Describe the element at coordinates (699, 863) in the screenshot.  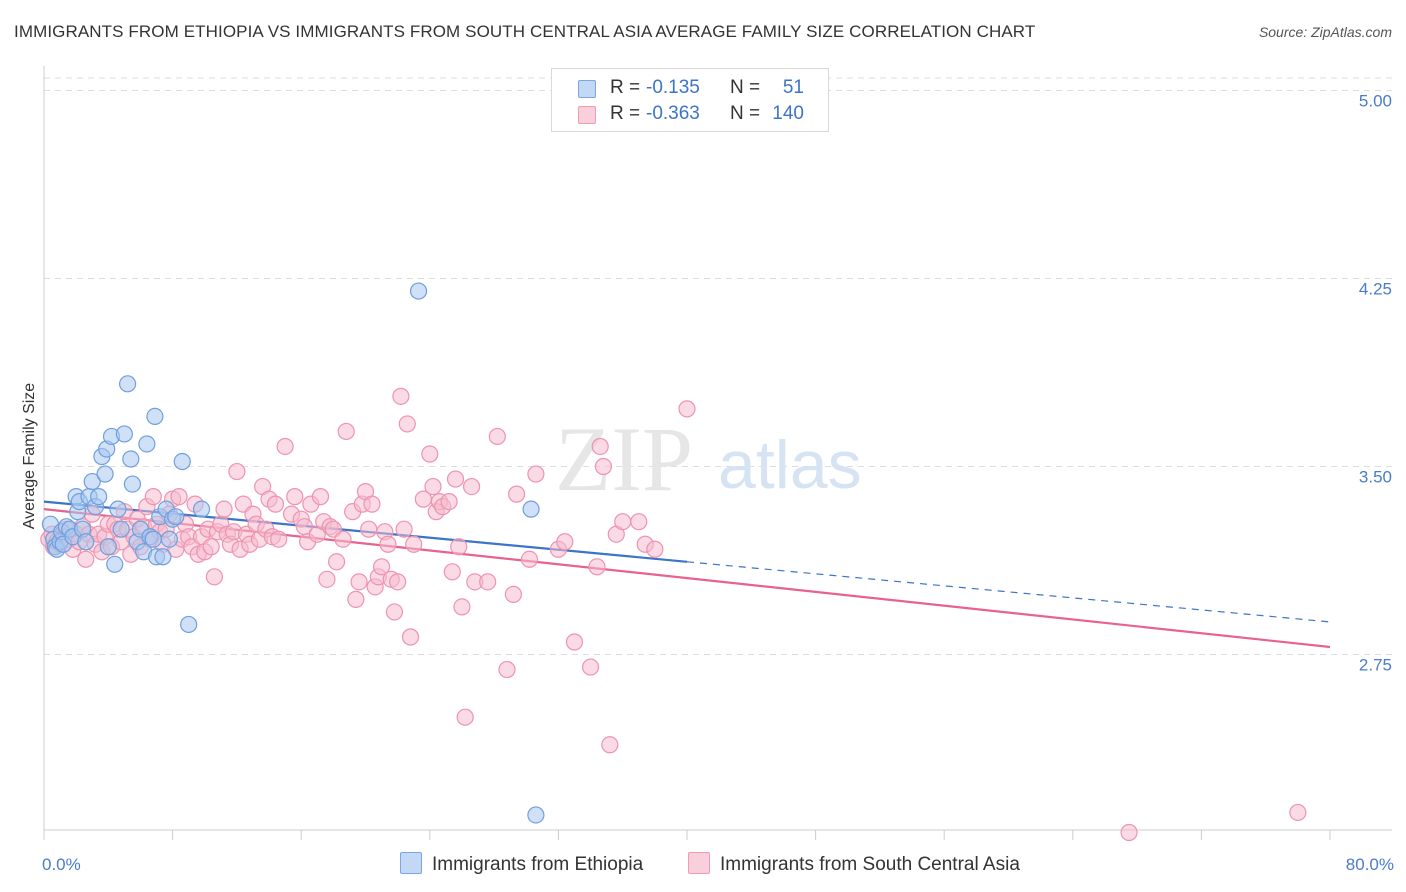
I see `bottom-legend-swatch-south-central-asia` at that location.